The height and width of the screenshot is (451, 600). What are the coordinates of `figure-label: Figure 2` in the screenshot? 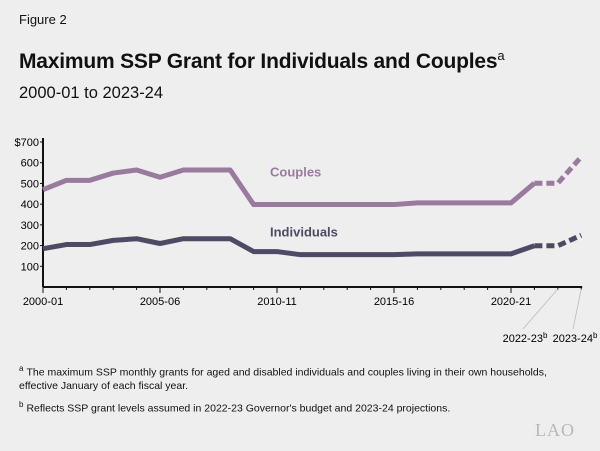 It's located at (43, 19).